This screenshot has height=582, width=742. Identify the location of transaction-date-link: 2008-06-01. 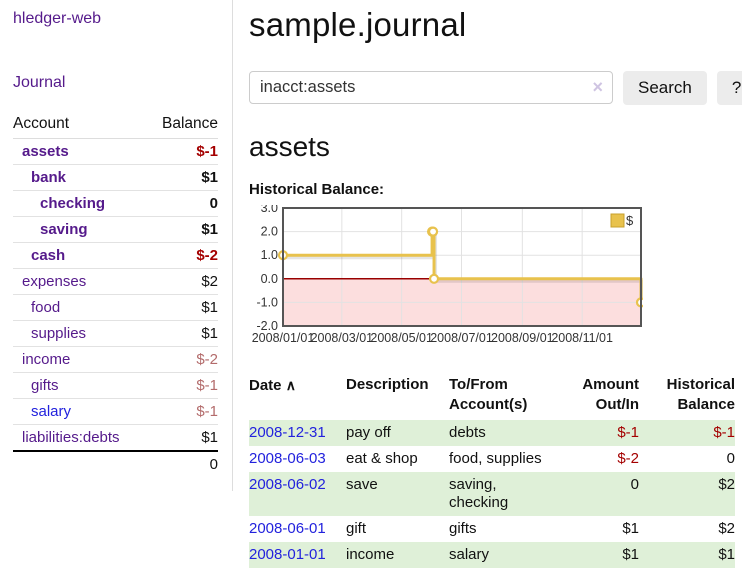
(287, 528).